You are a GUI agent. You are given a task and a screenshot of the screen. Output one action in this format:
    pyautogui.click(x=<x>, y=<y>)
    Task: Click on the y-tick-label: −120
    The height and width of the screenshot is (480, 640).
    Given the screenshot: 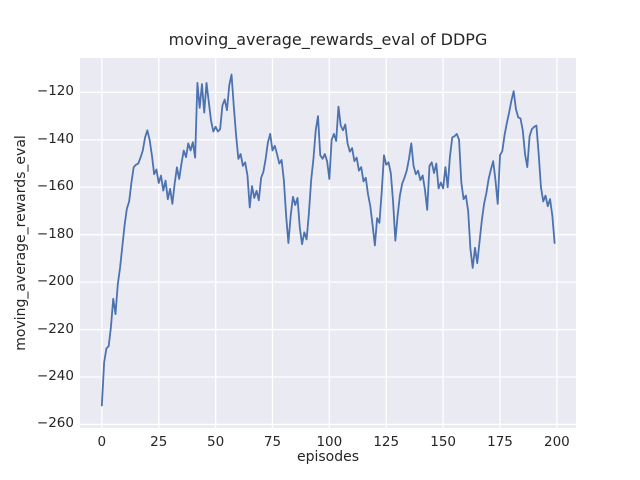 What is the action you would take?
    pyautogui.click(x=55, y=91)
    